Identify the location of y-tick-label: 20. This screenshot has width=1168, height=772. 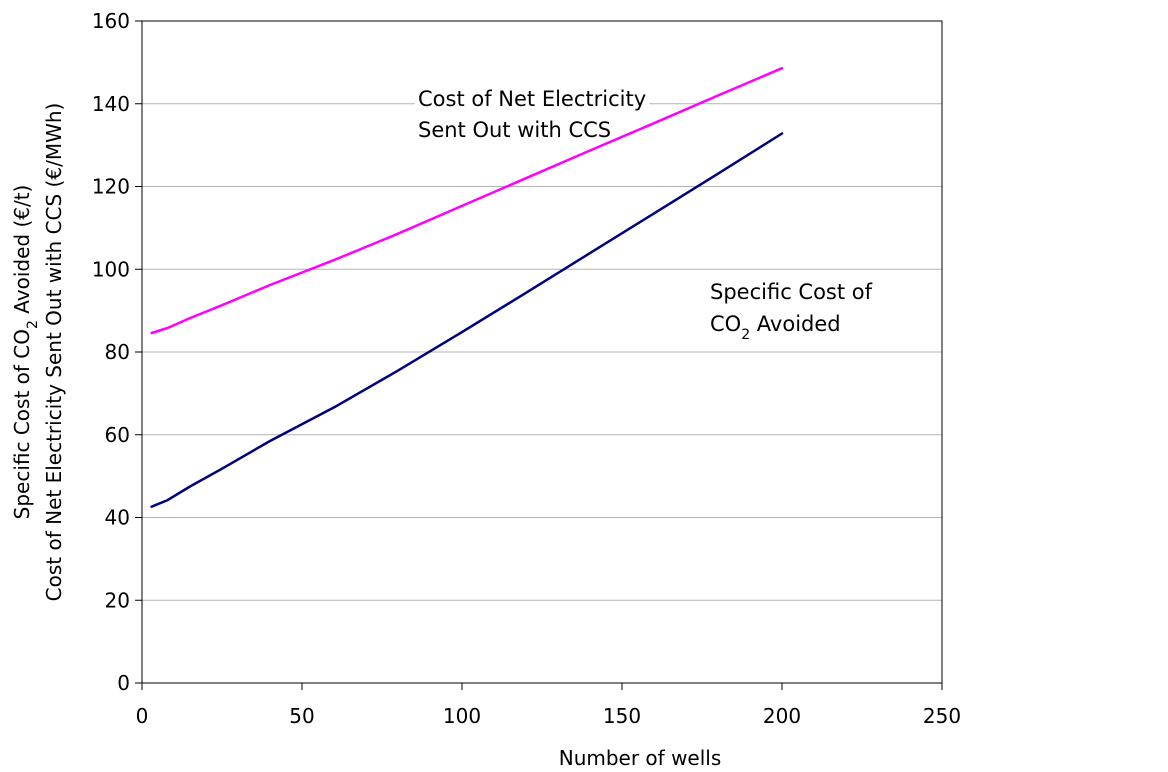
(117, 600).